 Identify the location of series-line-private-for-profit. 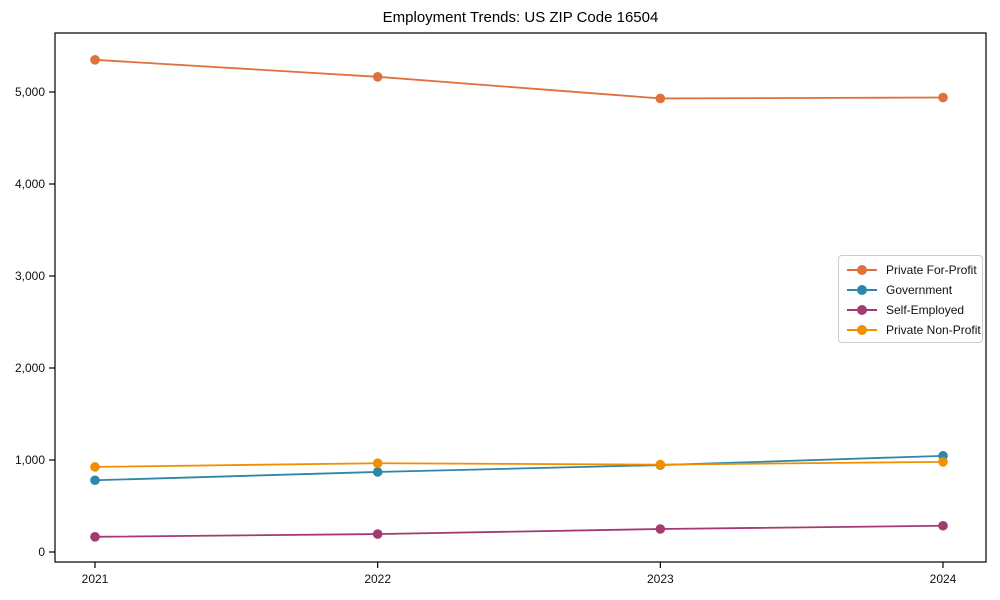
(519, 79).